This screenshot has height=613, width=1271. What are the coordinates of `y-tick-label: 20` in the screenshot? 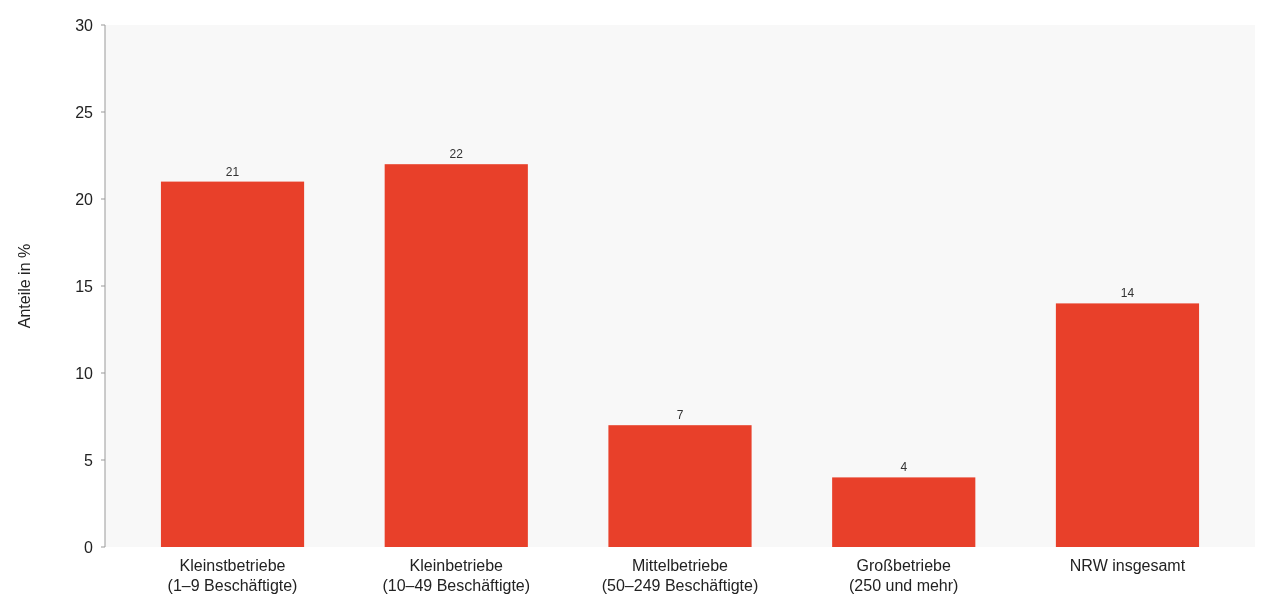 It's located at (84, 199).